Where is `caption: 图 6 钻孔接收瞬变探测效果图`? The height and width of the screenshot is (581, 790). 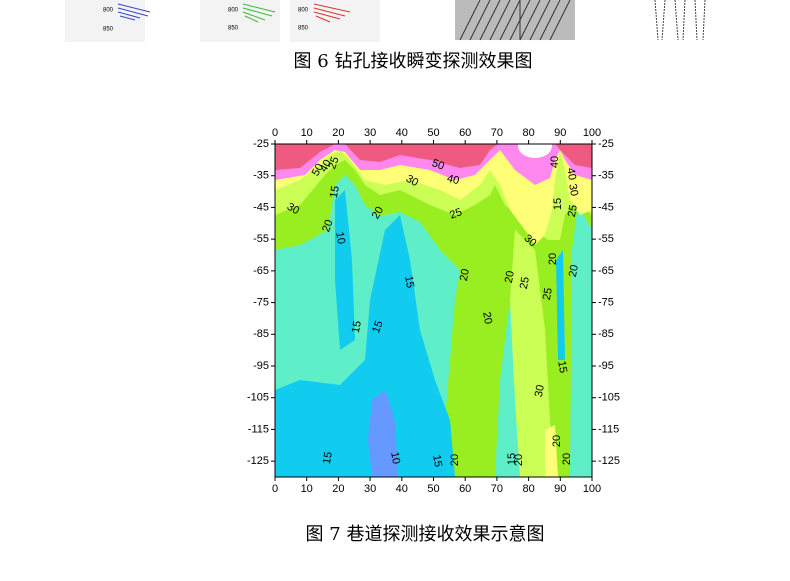
caption: 图 6 钻孔接收瞬变探测效果图 is located at coordinates (413, 61).